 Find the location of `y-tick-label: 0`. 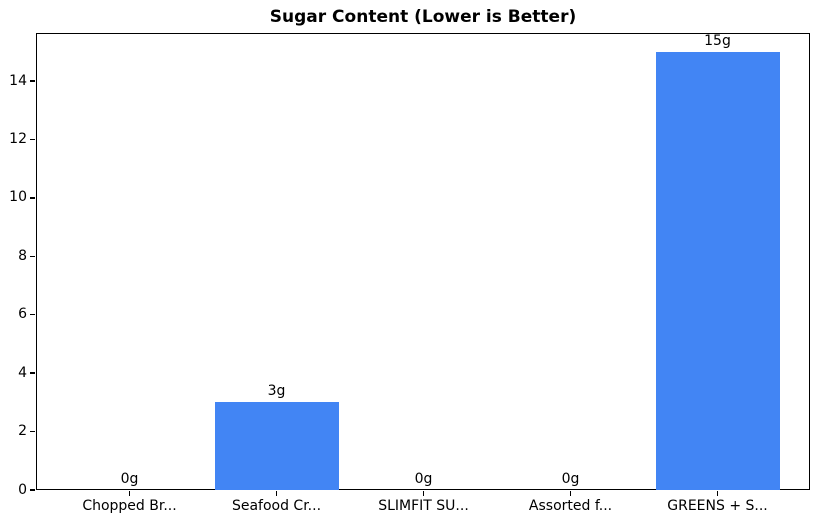

y-tick-label: 0 is located at coordinates (22, 489).